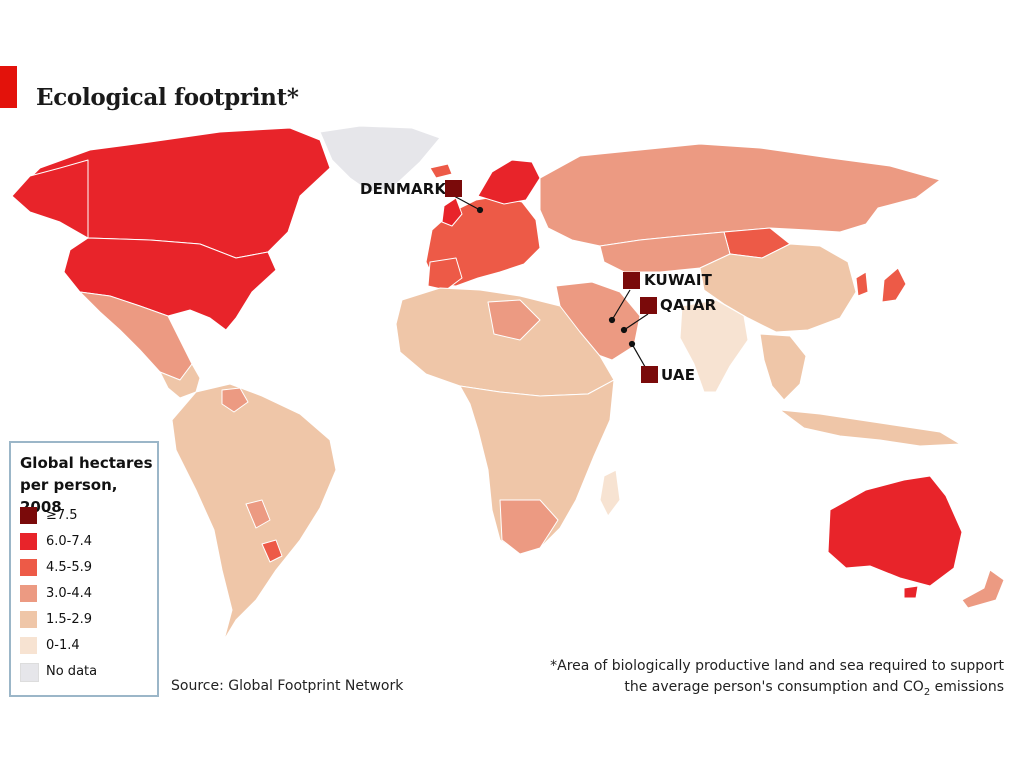  Describe the element at coordinates (894, 285) in the screenshot. I see `japan` at that location.